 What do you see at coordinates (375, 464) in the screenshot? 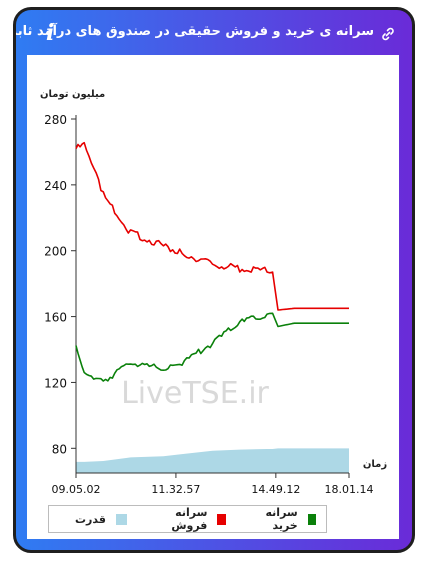
I see `x-axis-label: زمان` at bounding box center [375, 464].